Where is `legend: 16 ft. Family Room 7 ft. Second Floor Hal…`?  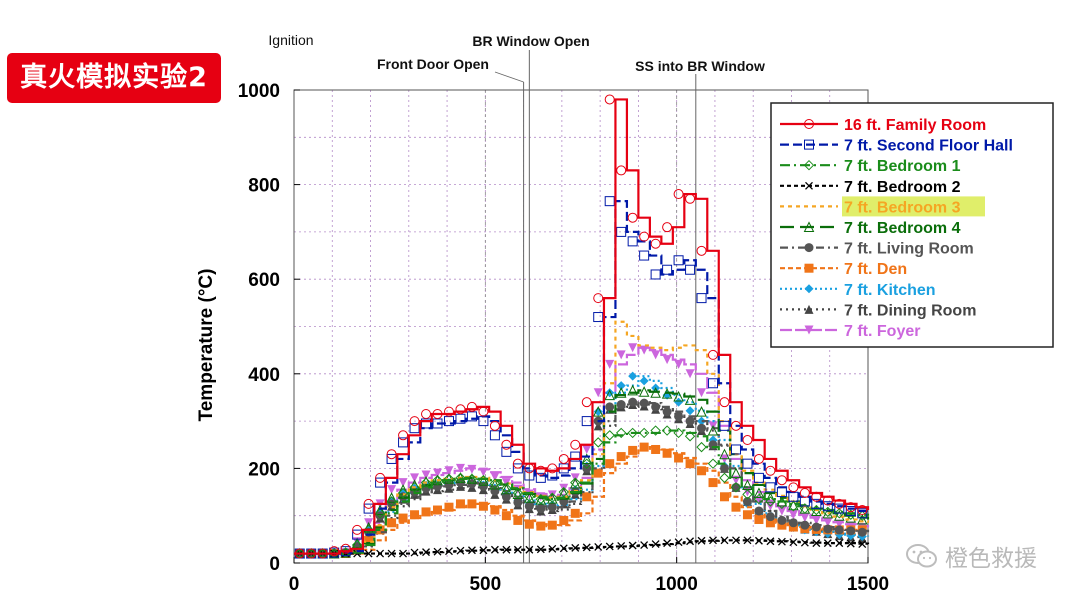
legend: 16 ft. Family Room 7 ft. Second Floor Hal… is located at coordinates (912, 225).